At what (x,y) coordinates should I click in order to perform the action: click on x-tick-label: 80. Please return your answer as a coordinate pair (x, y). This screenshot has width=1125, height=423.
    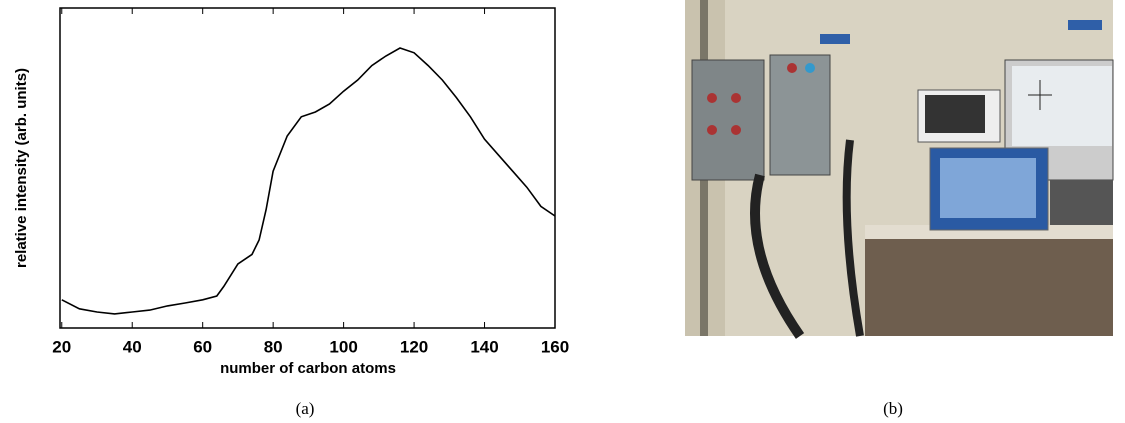
    Looking at the image, I should click on (273, 346).